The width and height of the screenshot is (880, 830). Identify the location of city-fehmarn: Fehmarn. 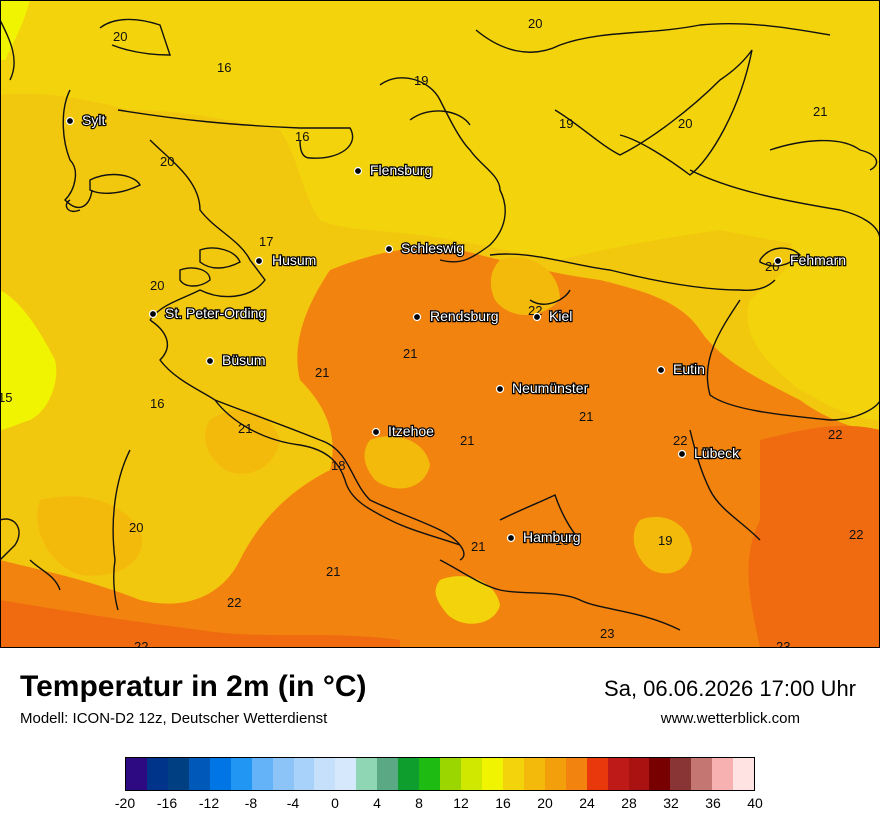
(810, 260).